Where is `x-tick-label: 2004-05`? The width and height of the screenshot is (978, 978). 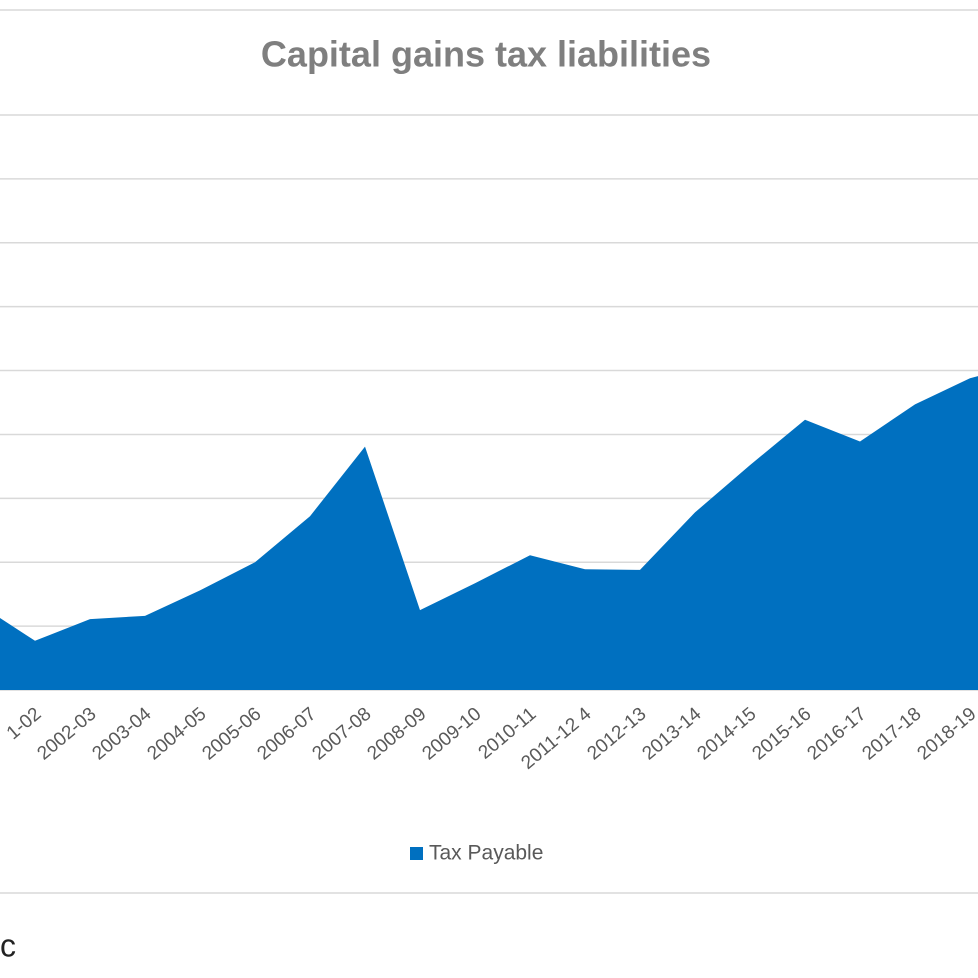
x-tick-label: 2004-05 is located at coordinates (177, 734).